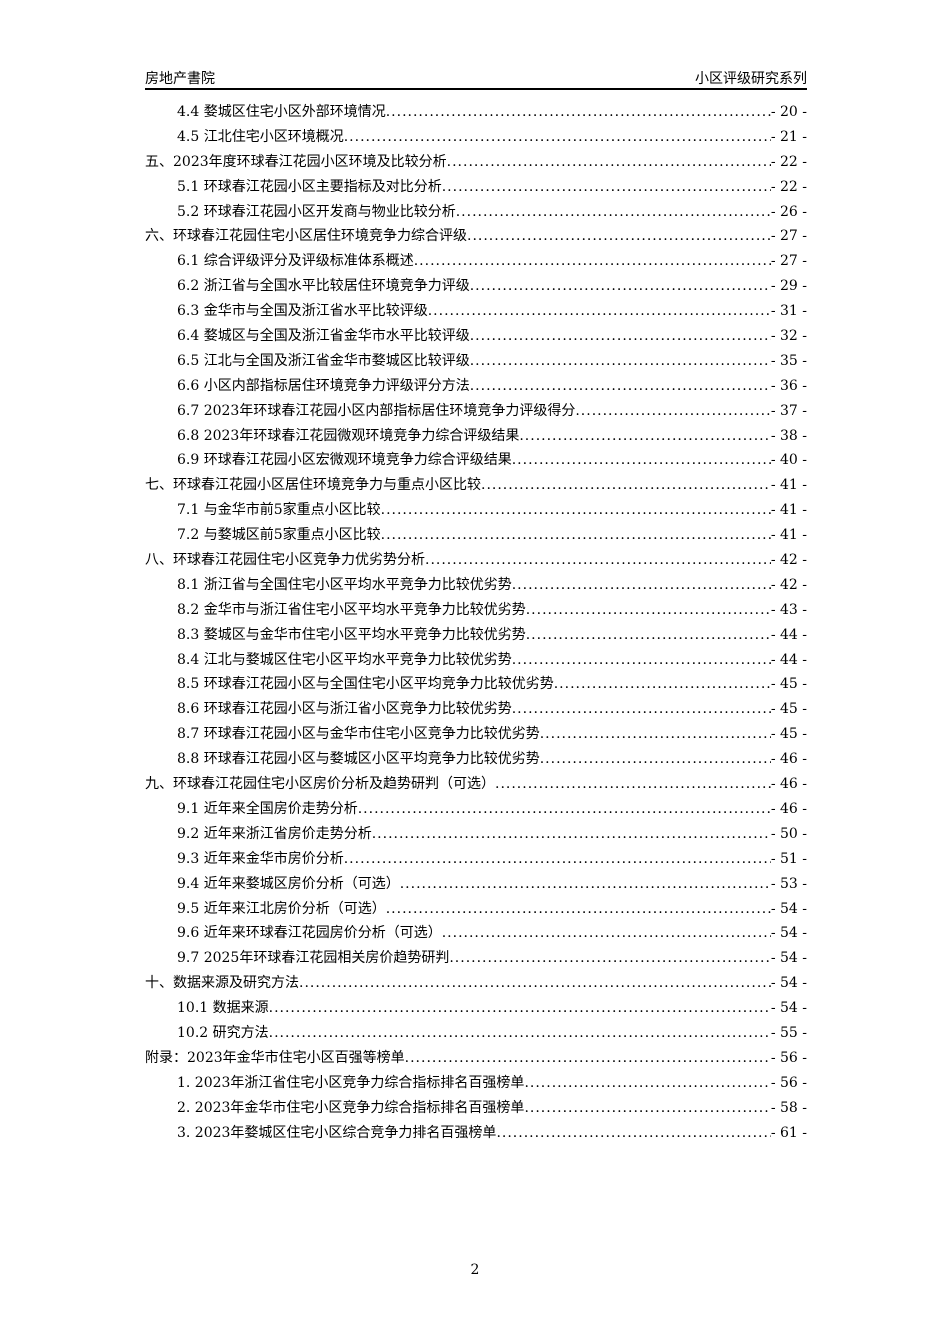  I want to click on toc-section-entry: 9.4 近年来婺城区房价分析（可选） - 53 -, so click(476, 884).